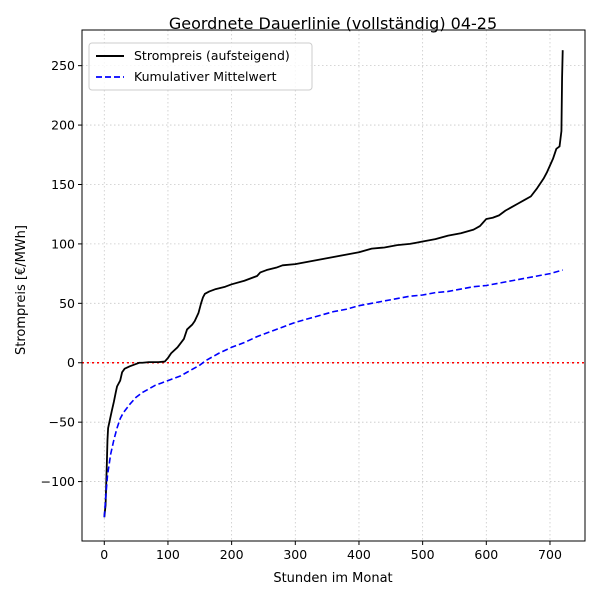 This screenshot has width=600, height=600. I want to click on y-tick-label: 200, so click(63, 125).